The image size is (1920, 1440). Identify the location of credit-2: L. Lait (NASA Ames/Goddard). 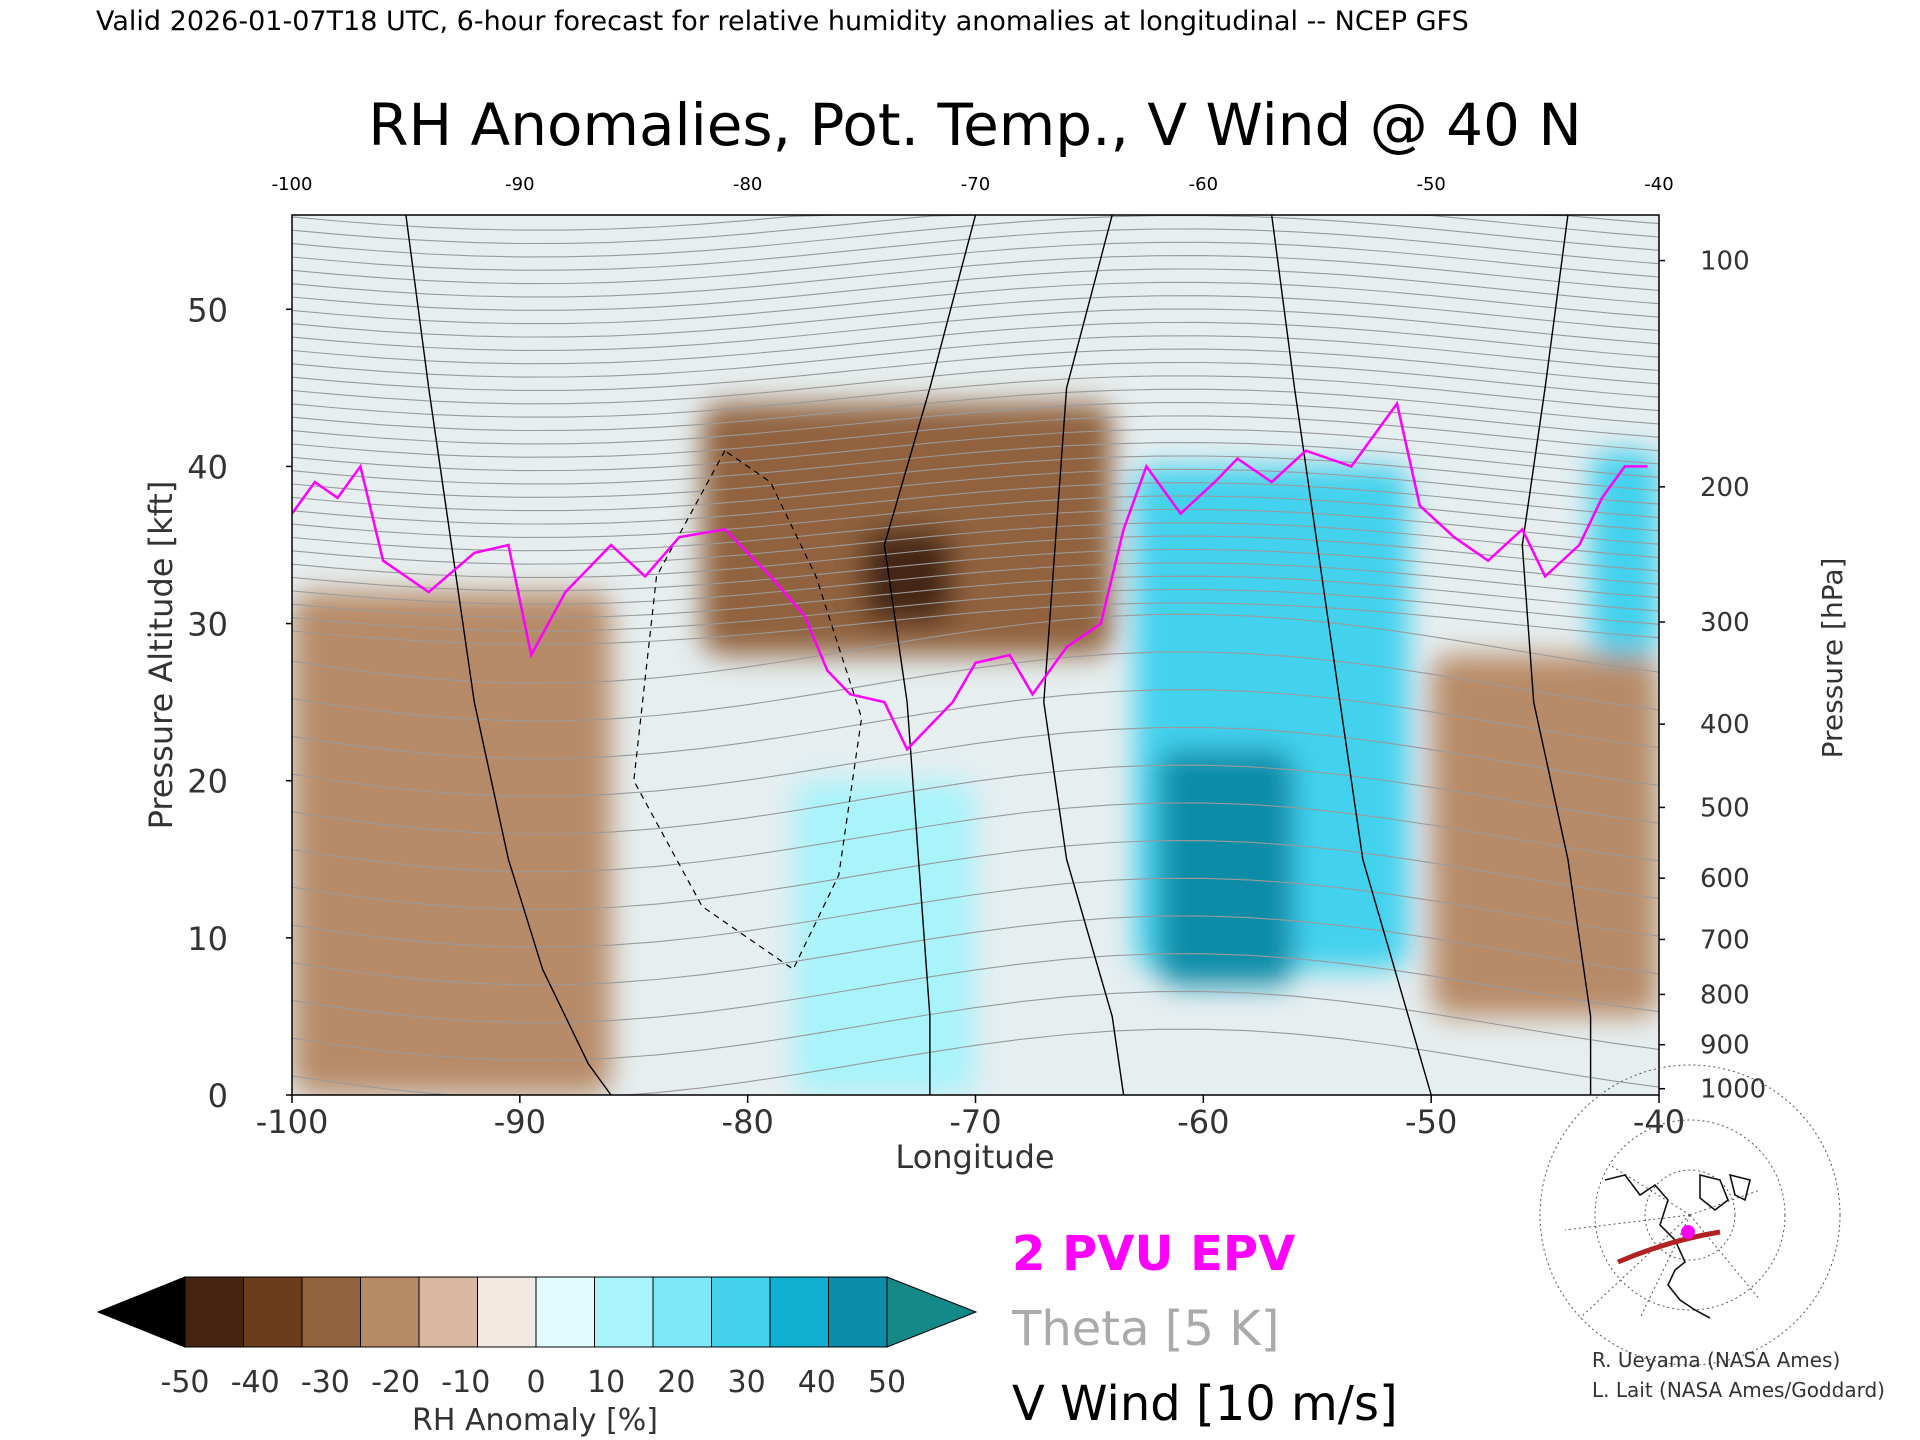
(1738, 1390).